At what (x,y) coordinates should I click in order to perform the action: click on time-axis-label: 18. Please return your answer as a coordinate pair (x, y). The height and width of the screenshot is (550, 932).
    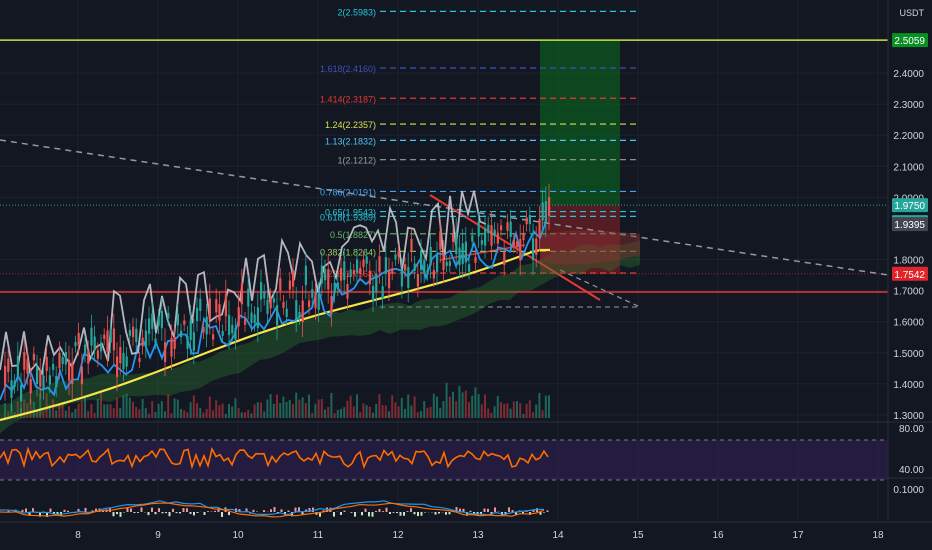
    Looking at the image, I should click on (878, 535).